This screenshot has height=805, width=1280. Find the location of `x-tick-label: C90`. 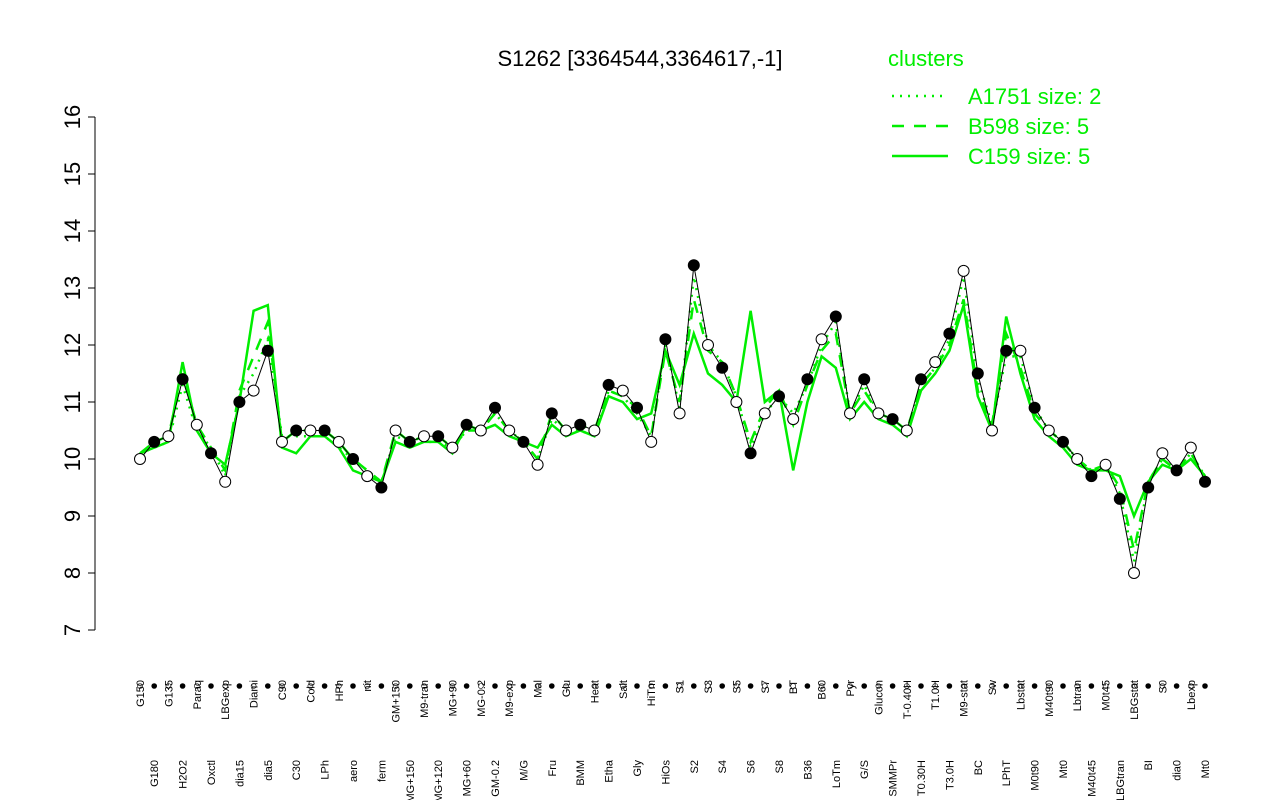

x-tick-label: C90 is located at coordinates (283, 690).